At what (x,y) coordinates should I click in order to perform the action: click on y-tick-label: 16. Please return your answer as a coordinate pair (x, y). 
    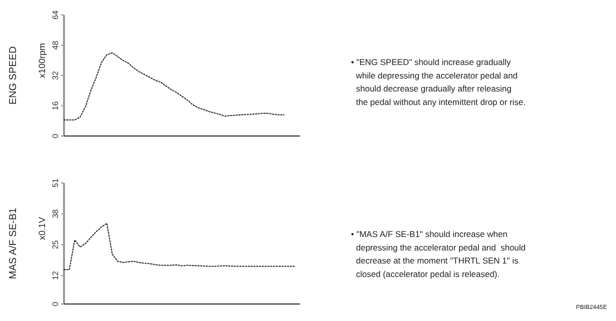
    Looking at the image, I should click on (55, 105).